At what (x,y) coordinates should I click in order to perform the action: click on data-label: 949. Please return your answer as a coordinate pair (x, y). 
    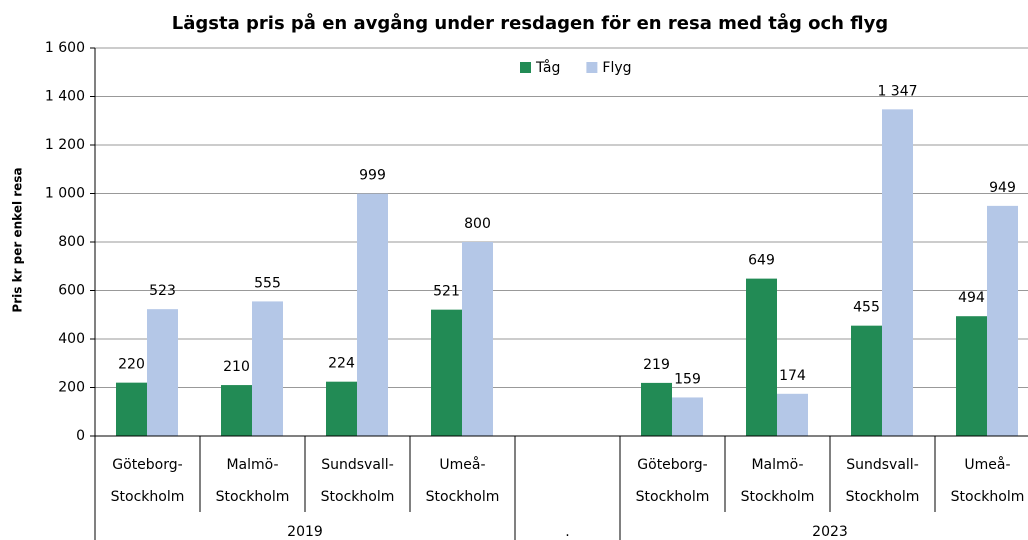
    Looking at the image, I should click on (1002, 188).